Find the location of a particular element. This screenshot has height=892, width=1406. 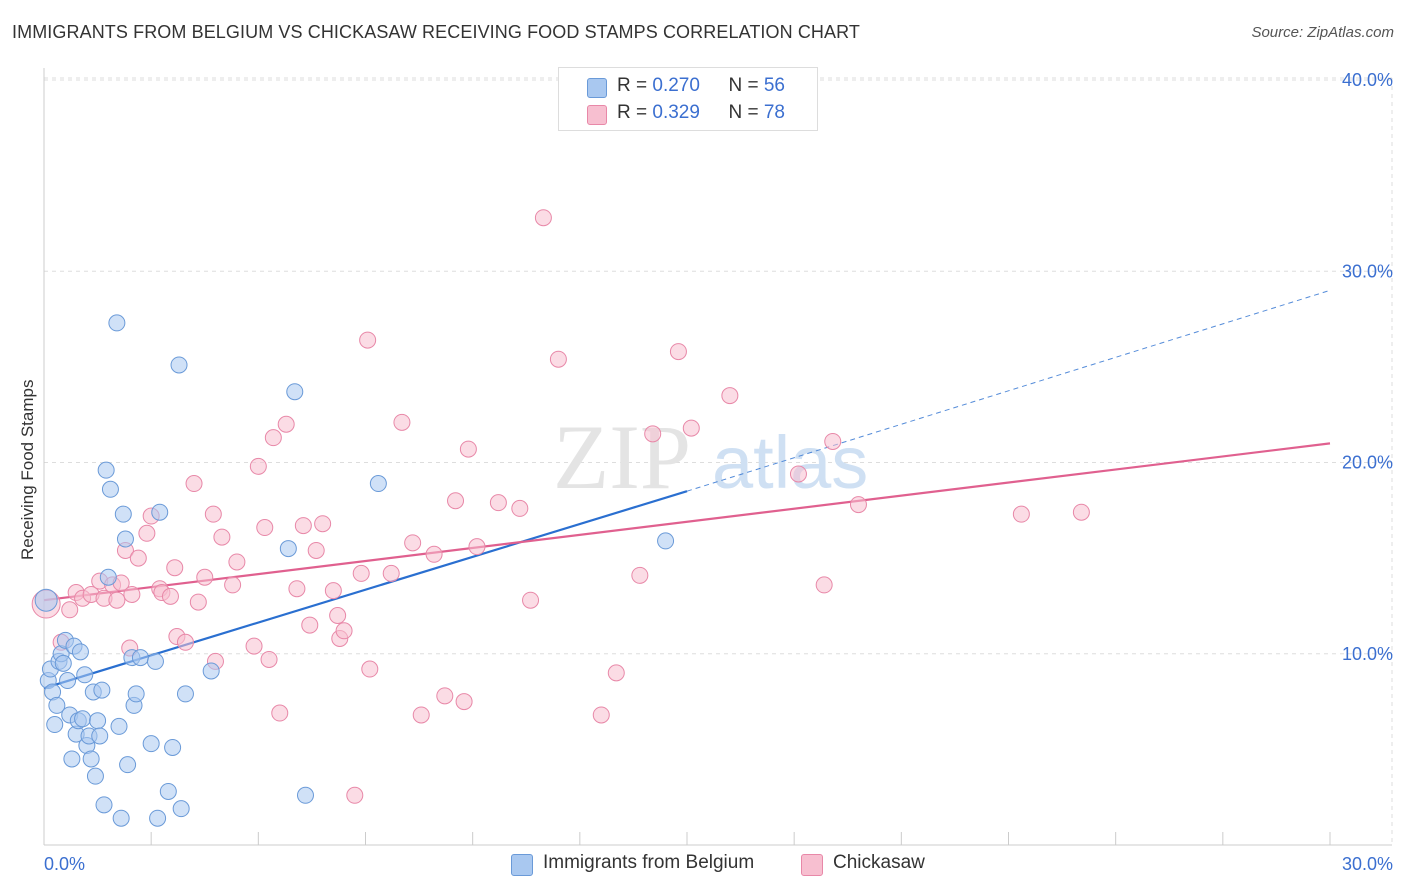

y-tick-label: 20.0% is located at coordinates (1367, 463).